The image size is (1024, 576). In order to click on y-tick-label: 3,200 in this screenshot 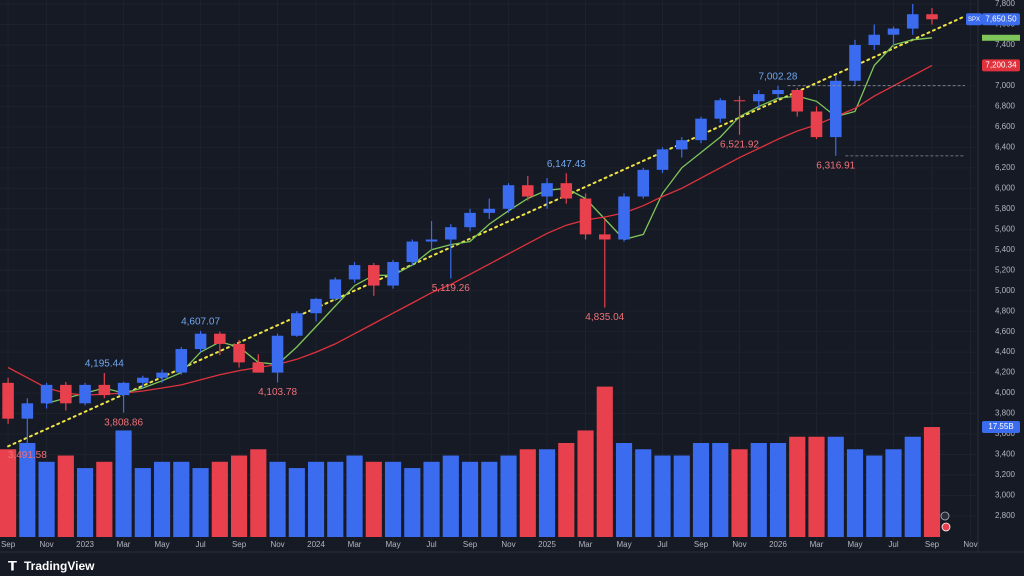, I will do `click(1005, 474)`.